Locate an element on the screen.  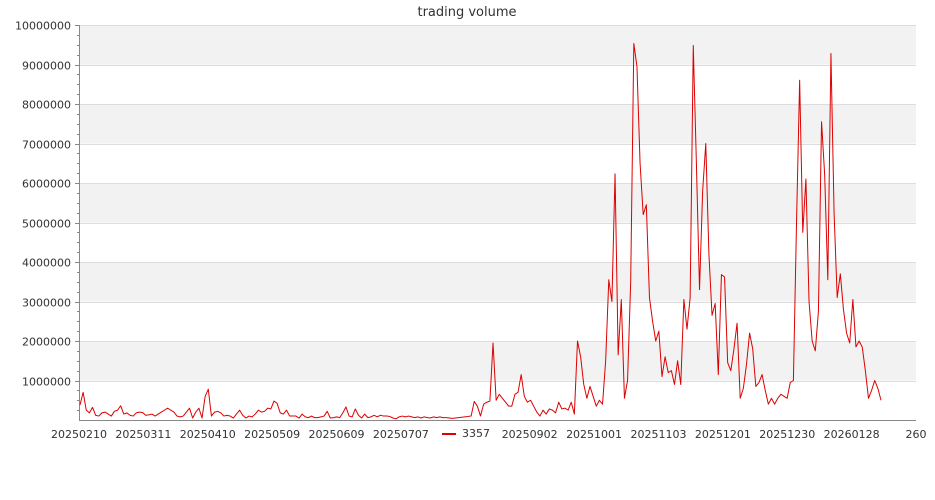
legend: 3357 is located at coordinates (466, 433).